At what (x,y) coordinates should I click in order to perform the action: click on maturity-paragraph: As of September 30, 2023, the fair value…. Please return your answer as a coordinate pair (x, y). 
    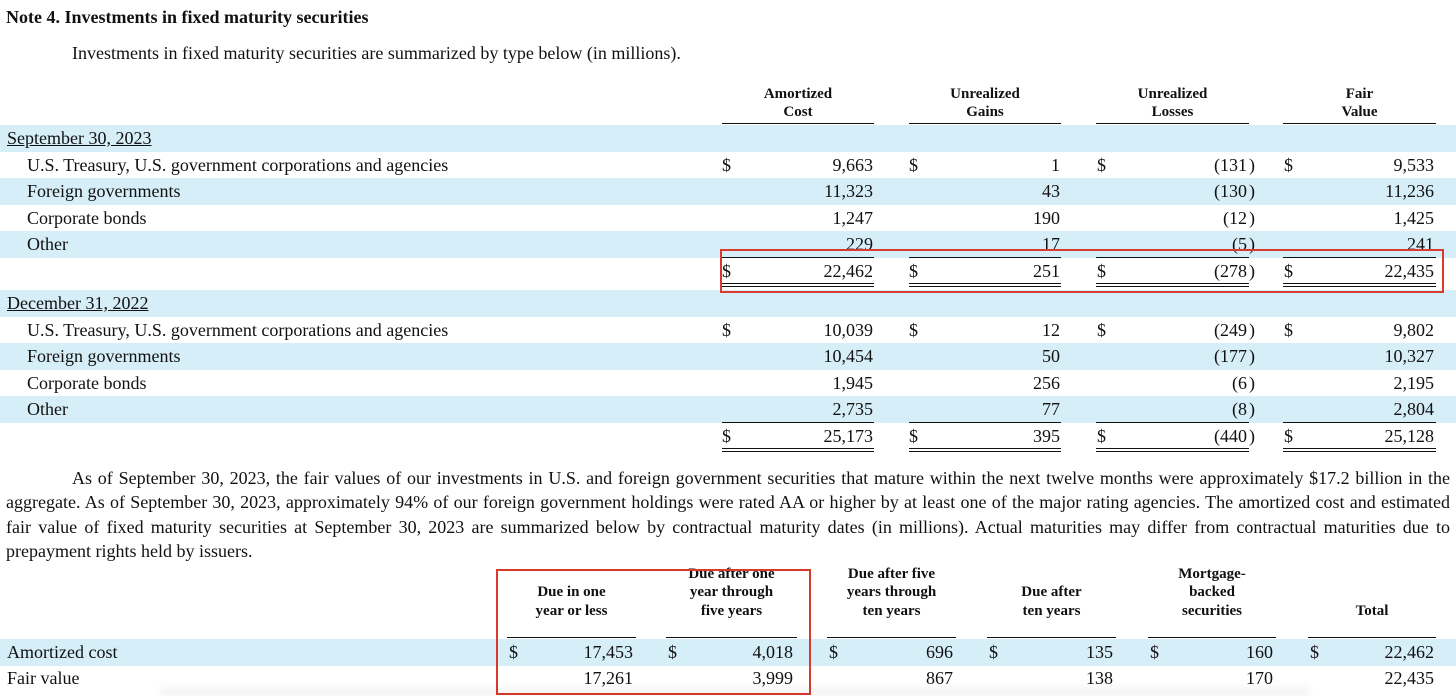
    Looking at the image, I should click on (728, 515).